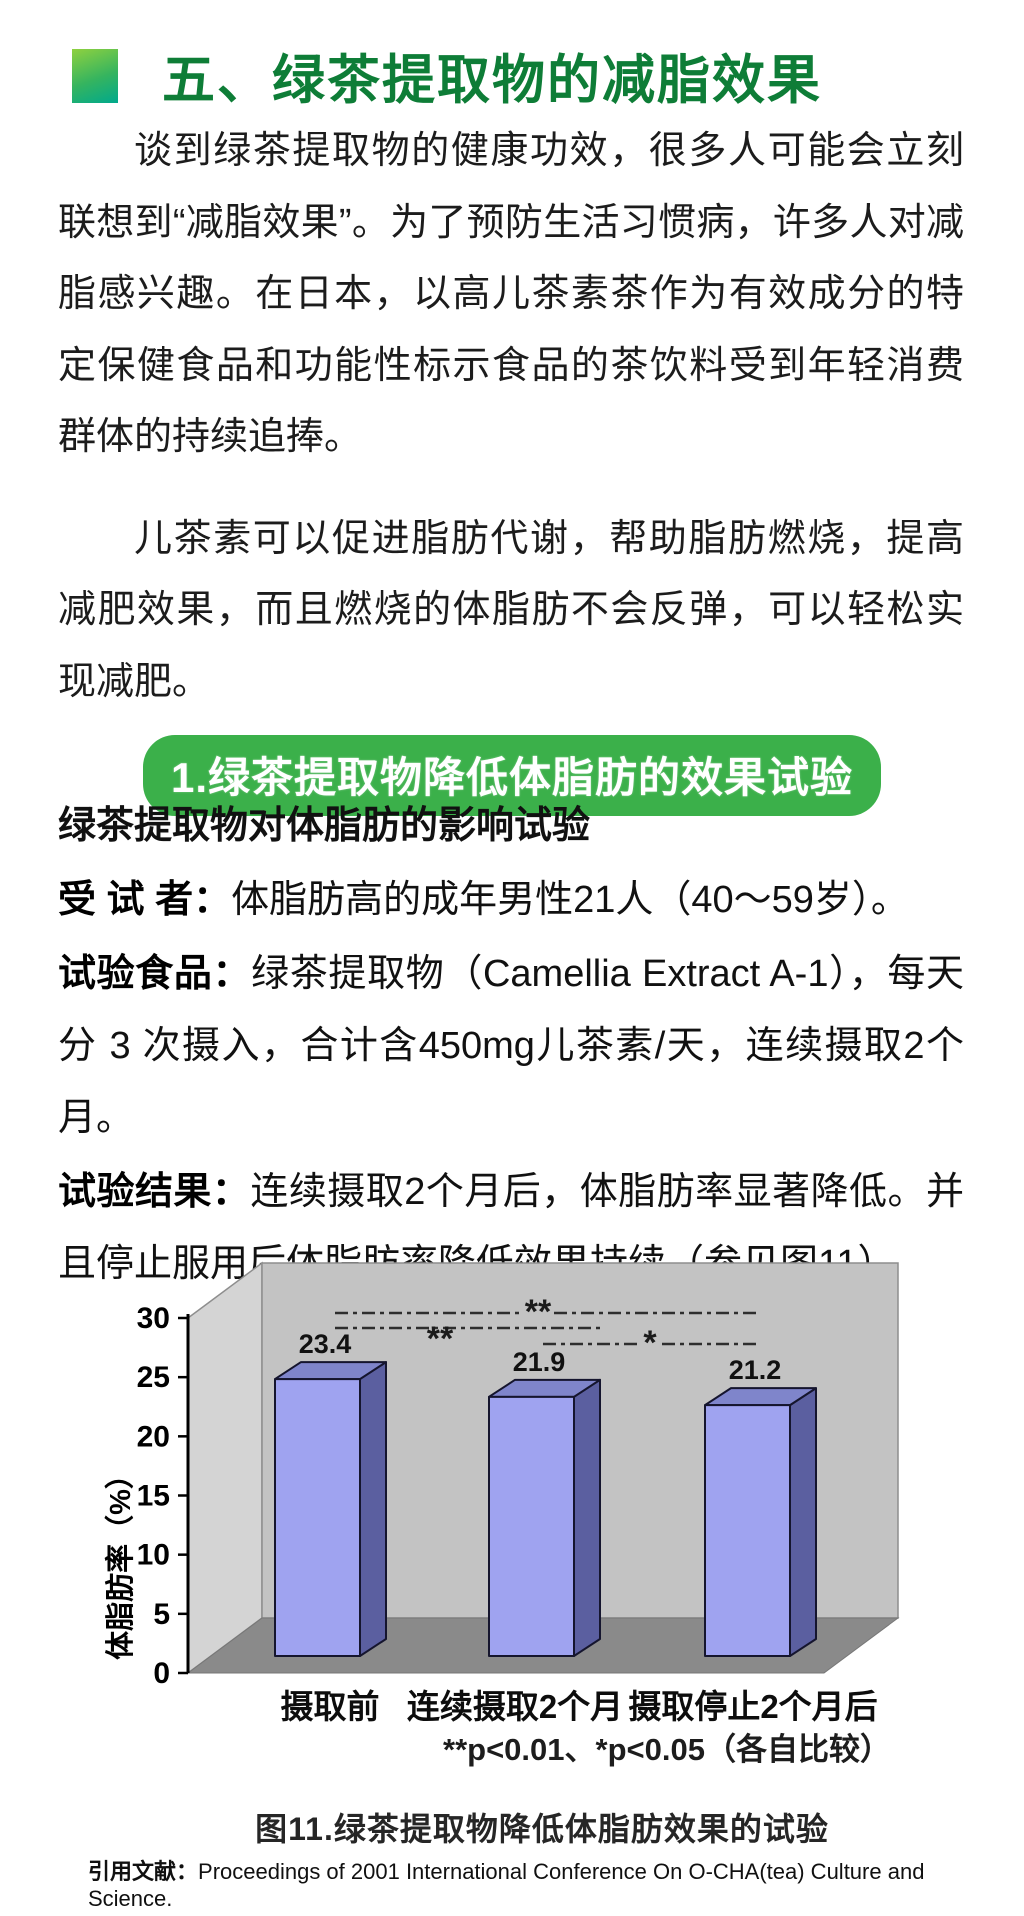 This screenshot has width=1024, height=1916. What do you see at coordinates (539, 1362) in the screenshot?
I see `svg-text: 21.9` at bounding box center [539, 1362].